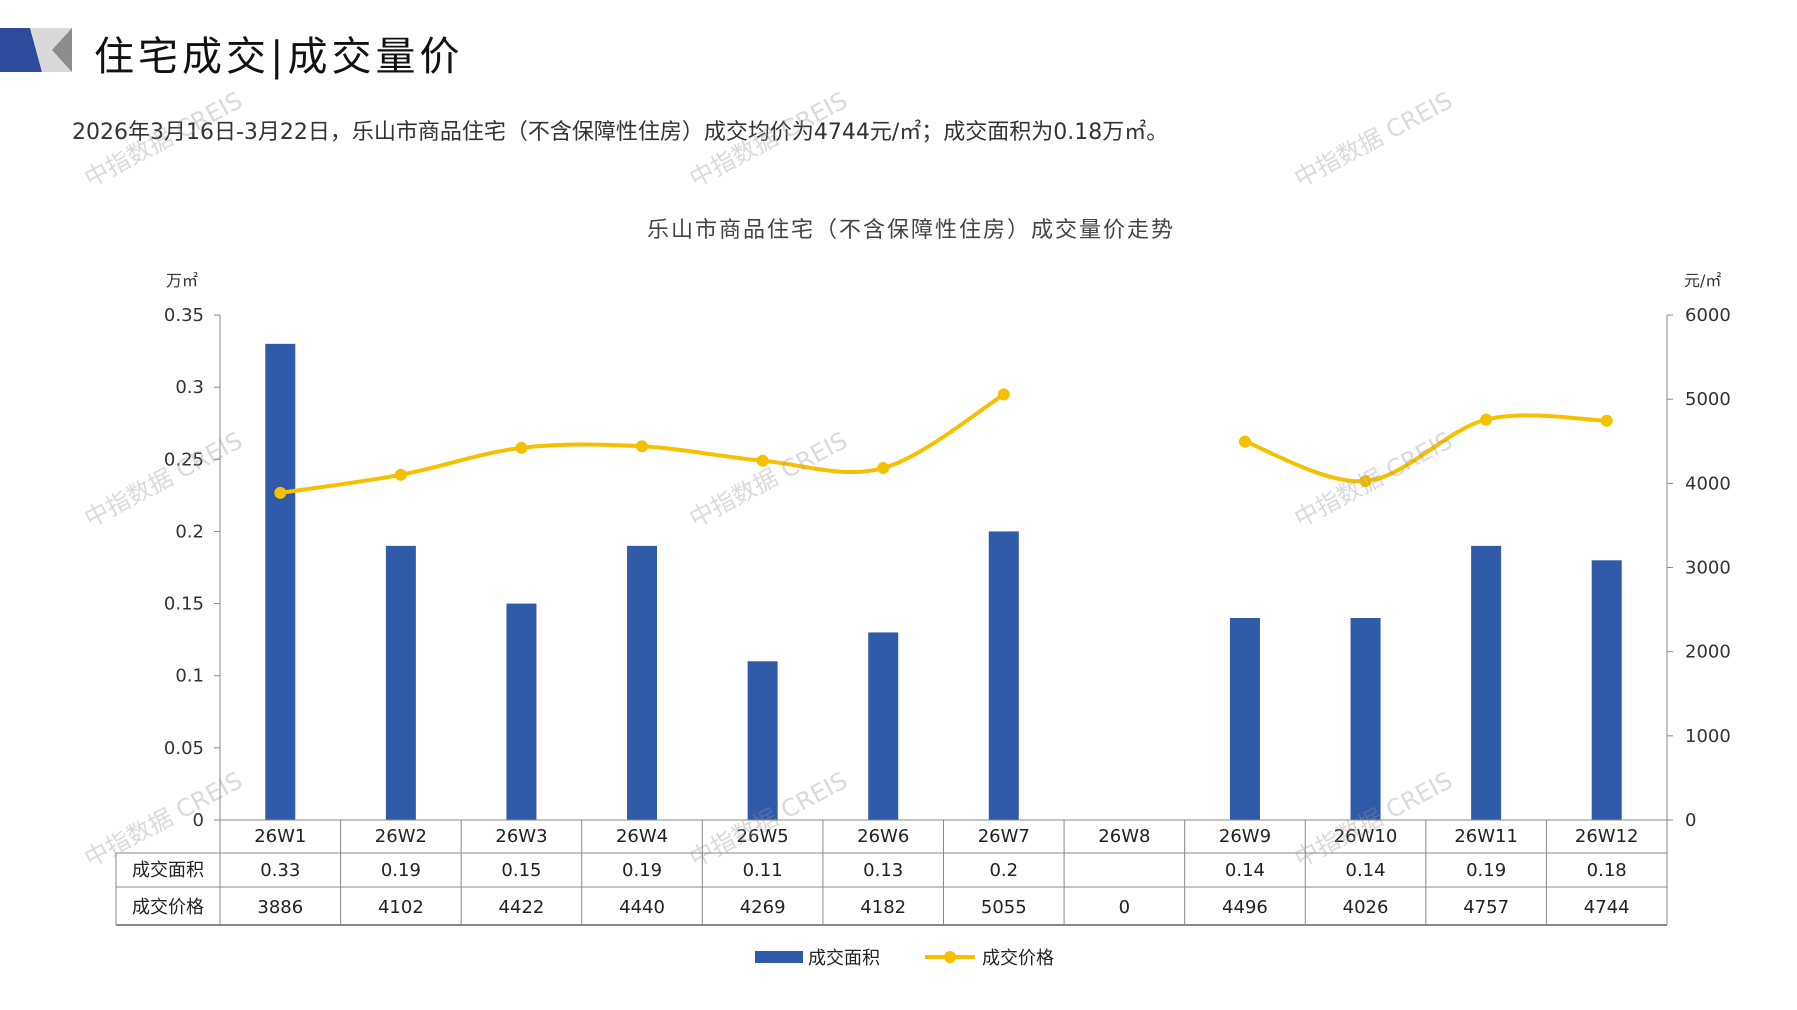 The height and width of the screenshot is (1010, 1797). Describe the element at coordinates (1004, 907) in the screenshot. I see `price-value: 5055` at that location.